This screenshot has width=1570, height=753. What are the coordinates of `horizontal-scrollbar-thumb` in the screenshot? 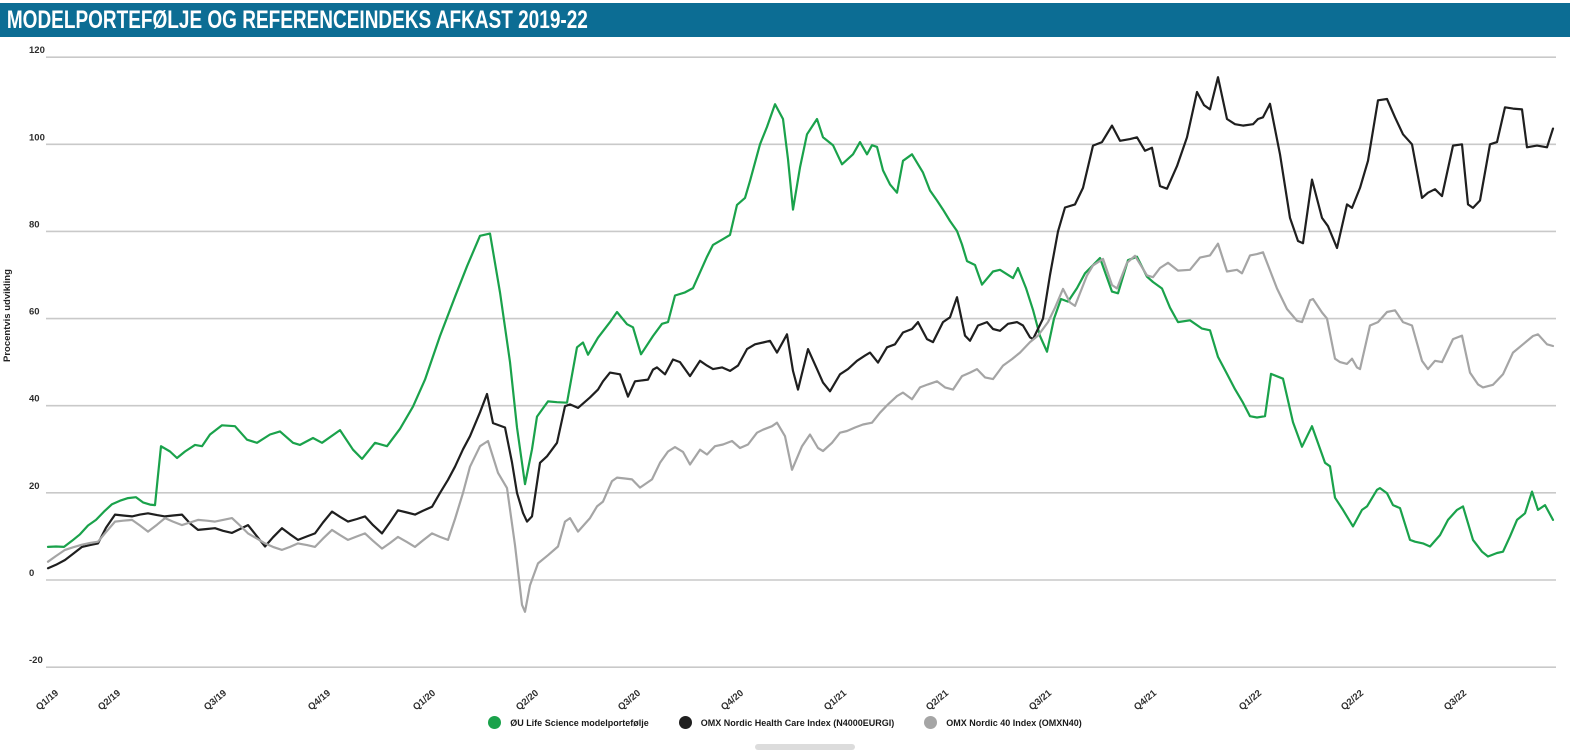 It's located at (805, 747).